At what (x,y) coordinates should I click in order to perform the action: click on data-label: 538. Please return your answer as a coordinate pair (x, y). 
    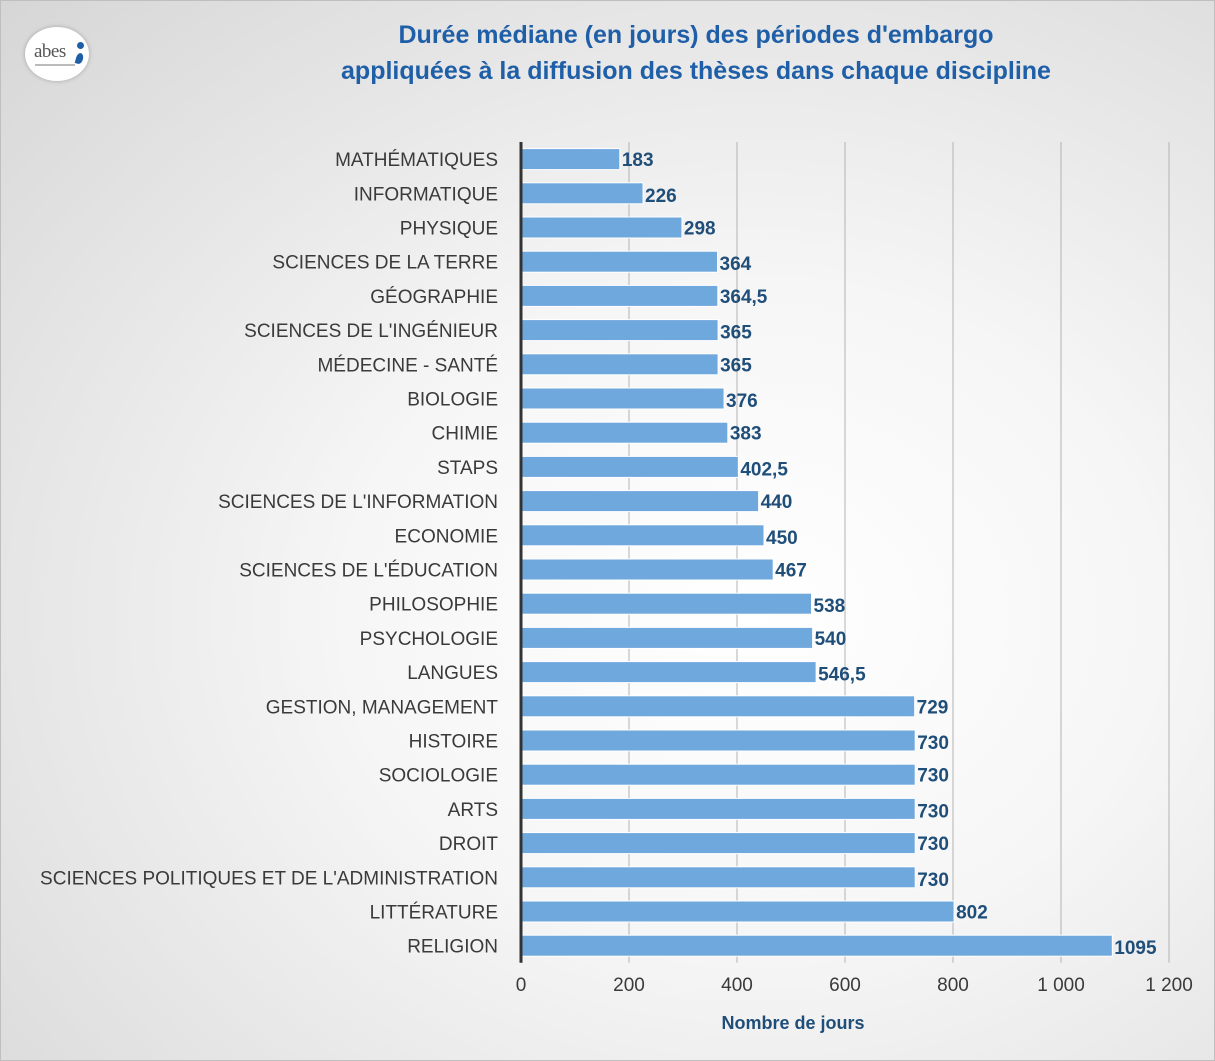
    Looking at the image, I should click on (830, 606).